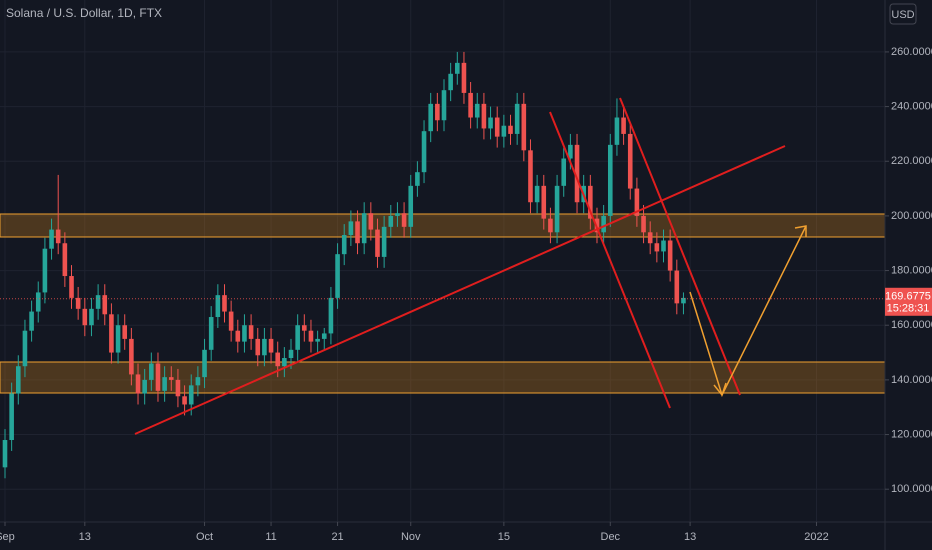 Image resolution: width=932 pixels, height=550 pixels. Describe the element at coordinates (911, 161) in the screenshot. I see `y-tick-label: 220.0000` at that location.